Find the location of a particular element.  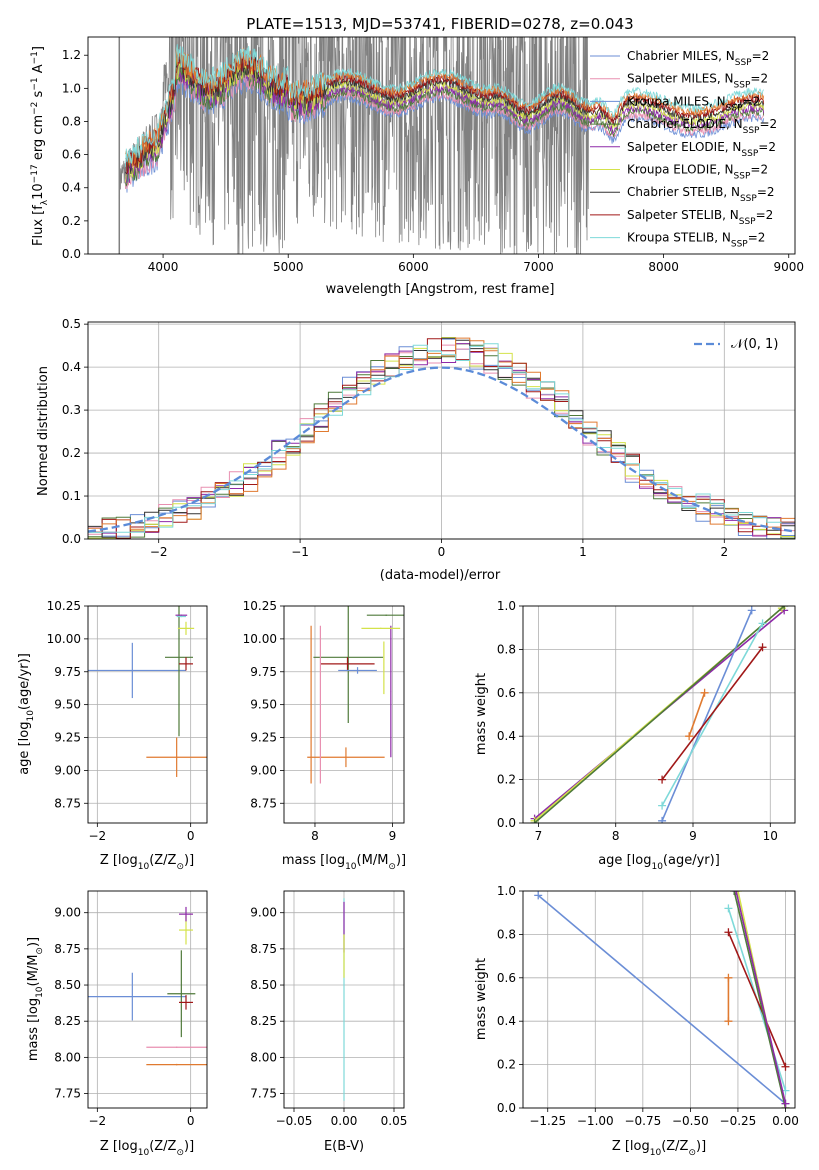

histogram-series is located at coordinates (441, 438).